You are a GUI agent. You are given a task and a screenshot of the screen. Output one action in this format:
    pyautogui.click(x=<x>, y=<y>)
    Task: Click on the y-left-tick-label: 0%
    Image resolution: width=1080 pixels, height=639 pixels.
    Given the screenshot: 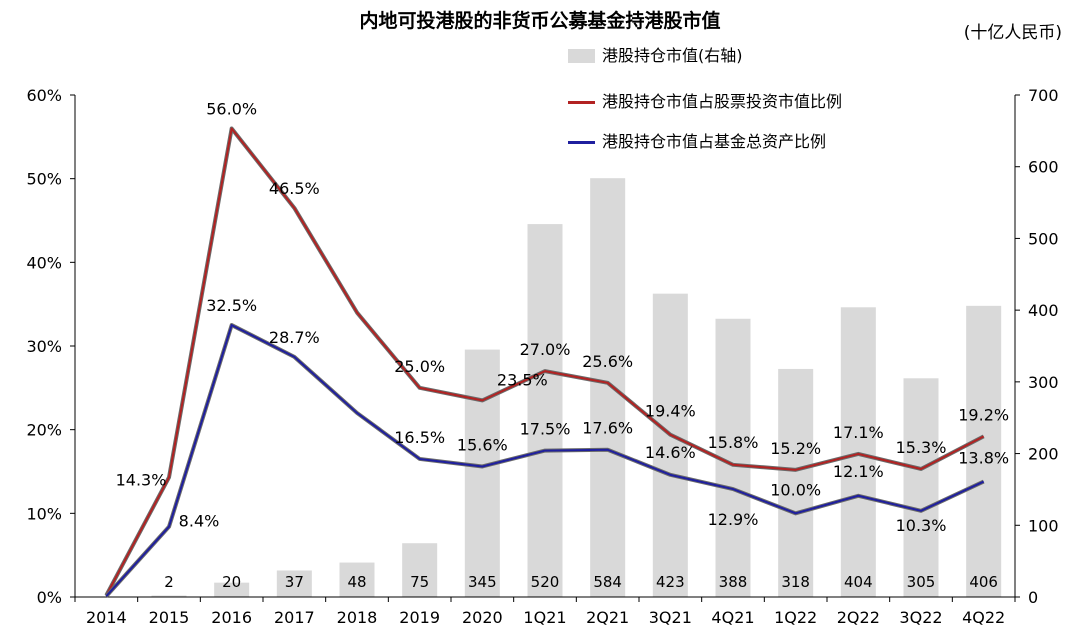 What is the action you would take?
    pyautogui.click(x=49, y=597)
    